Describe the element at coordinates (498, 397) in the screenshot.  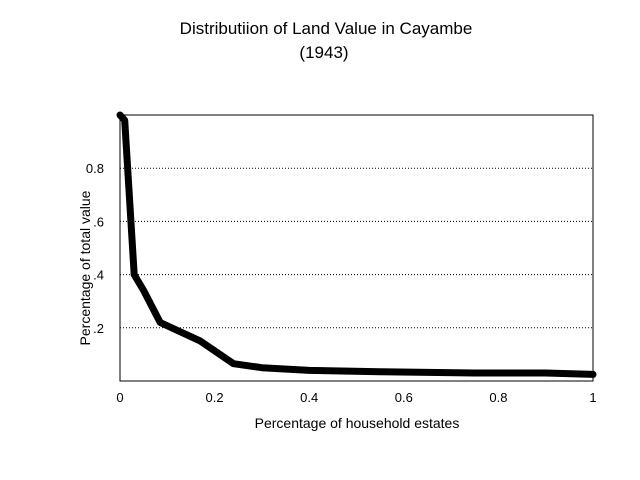
I see `x-tick-label: 0.8` at that location.